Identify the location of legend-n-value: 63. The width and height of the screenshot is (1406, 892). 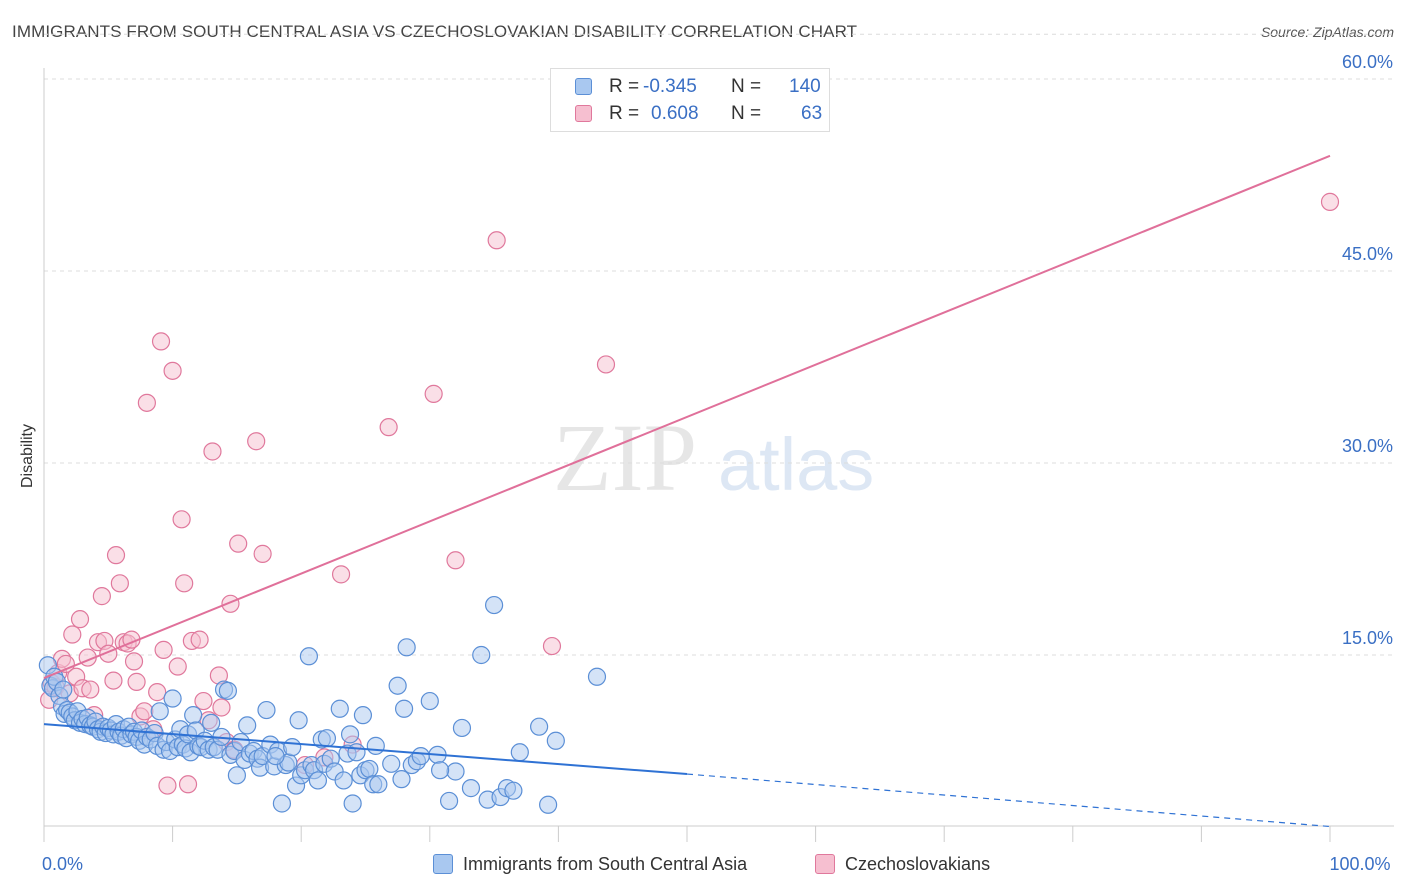
(812, 113).